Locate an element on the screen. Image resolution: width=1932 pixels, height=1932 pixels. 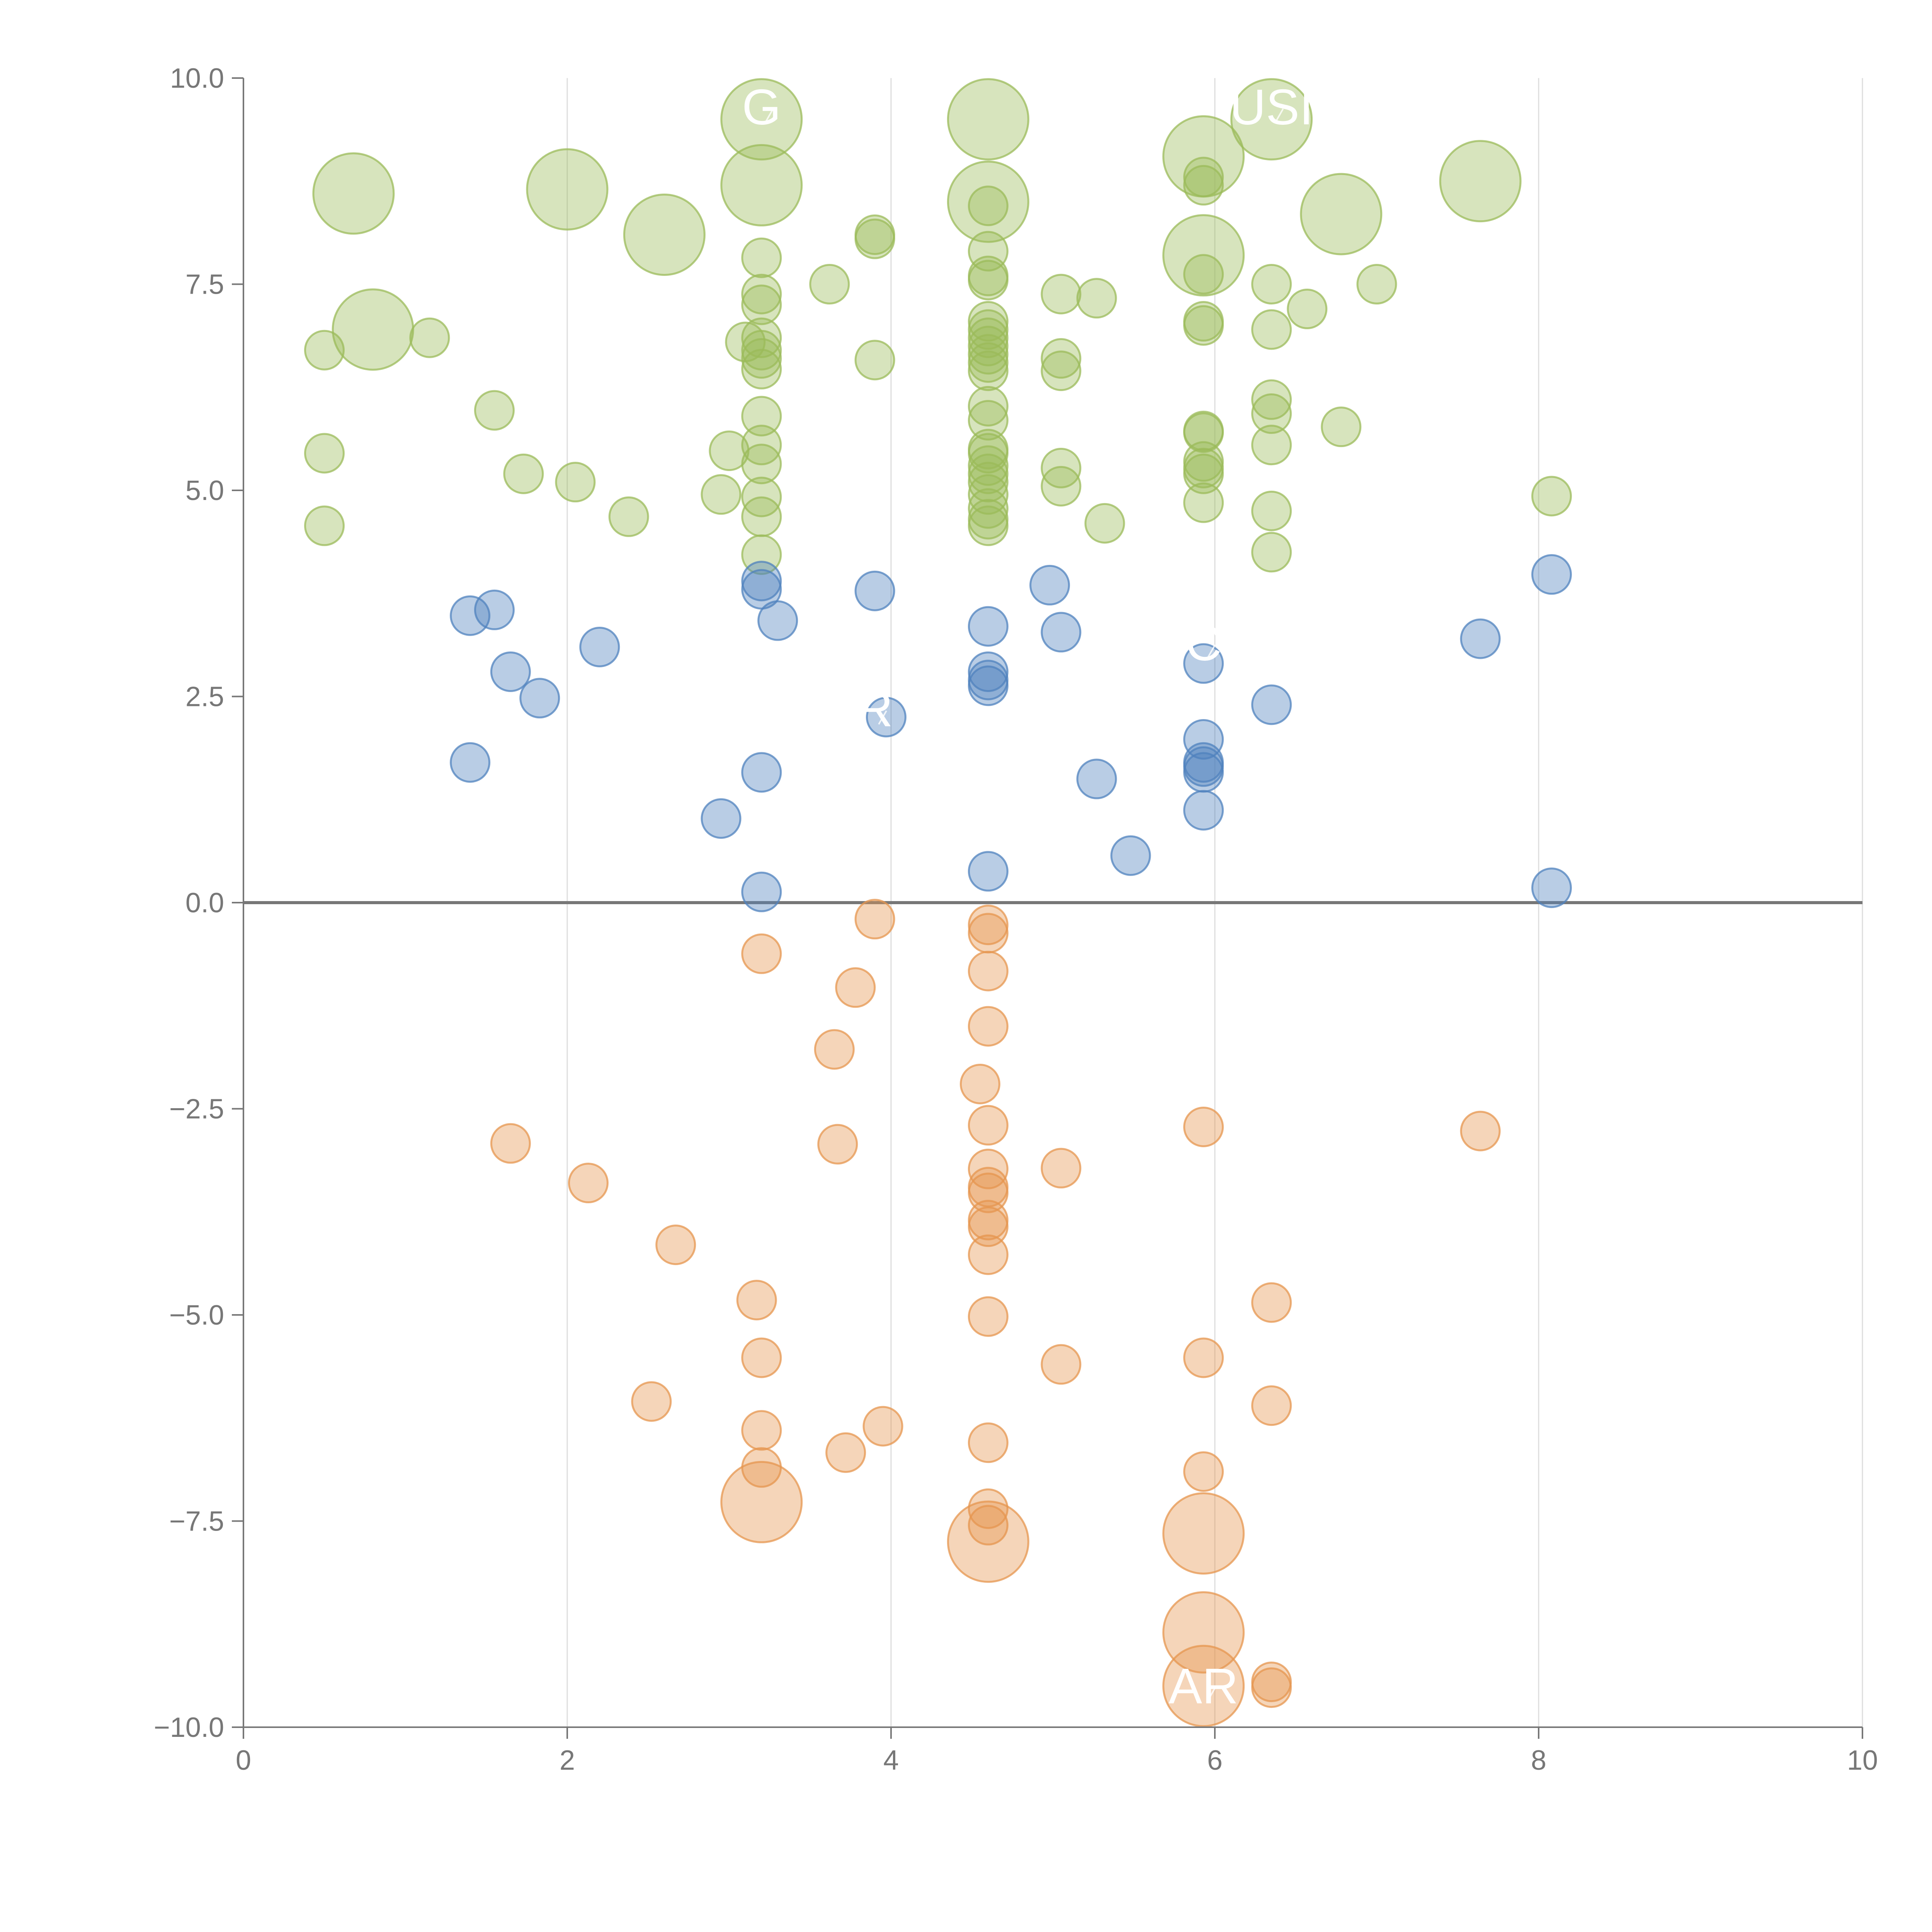
x-tick-label-0: 0 is located at coordinates (244, 1760).